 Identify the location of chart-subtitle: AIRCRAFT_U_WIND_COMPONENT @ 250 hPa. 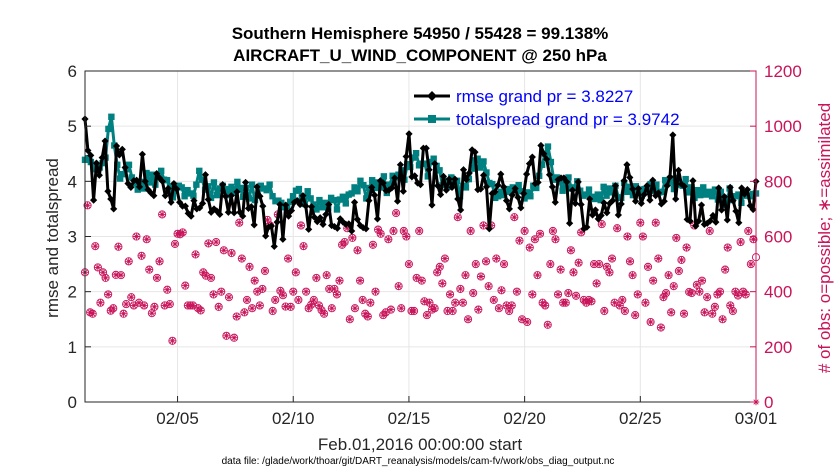
(420, 55).